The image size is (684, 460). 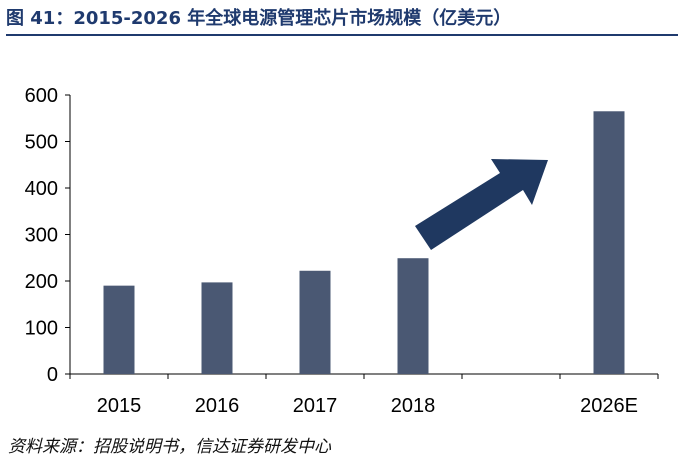 I want to click on figure-title: 图 41：2015-2026 年全球电源管理芯片市场规模（亿美元）, so click(x=259, y=18).